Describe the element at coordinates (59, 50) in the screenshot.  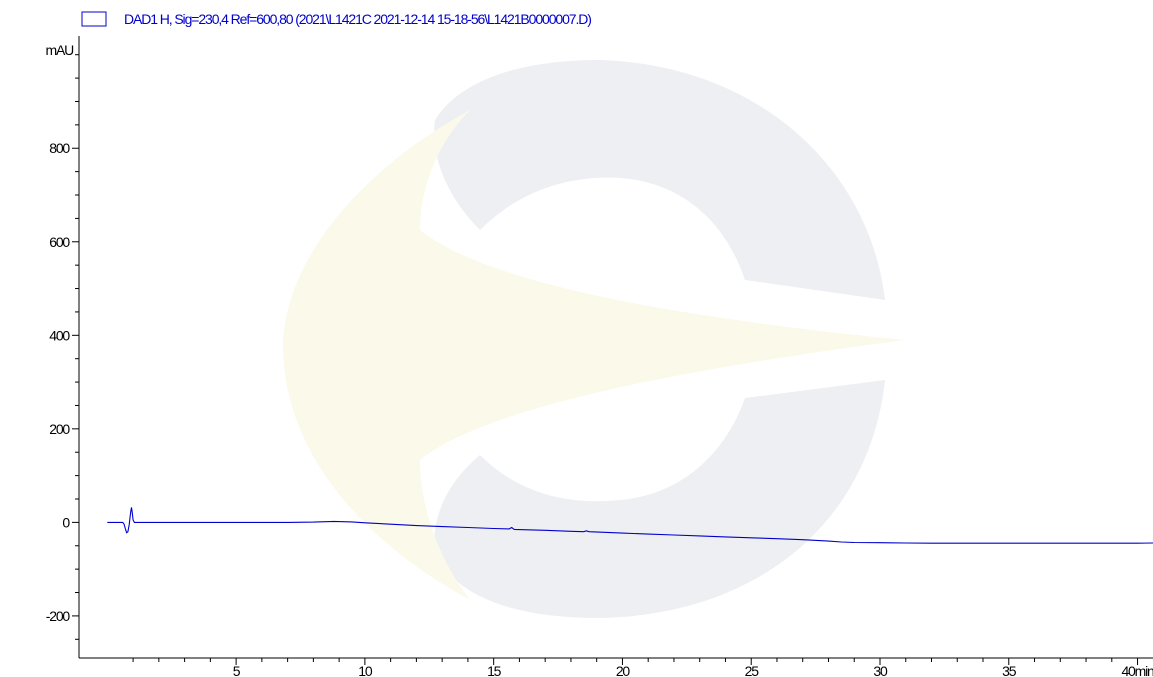
I see `y-axis-label: mAU` at that location.